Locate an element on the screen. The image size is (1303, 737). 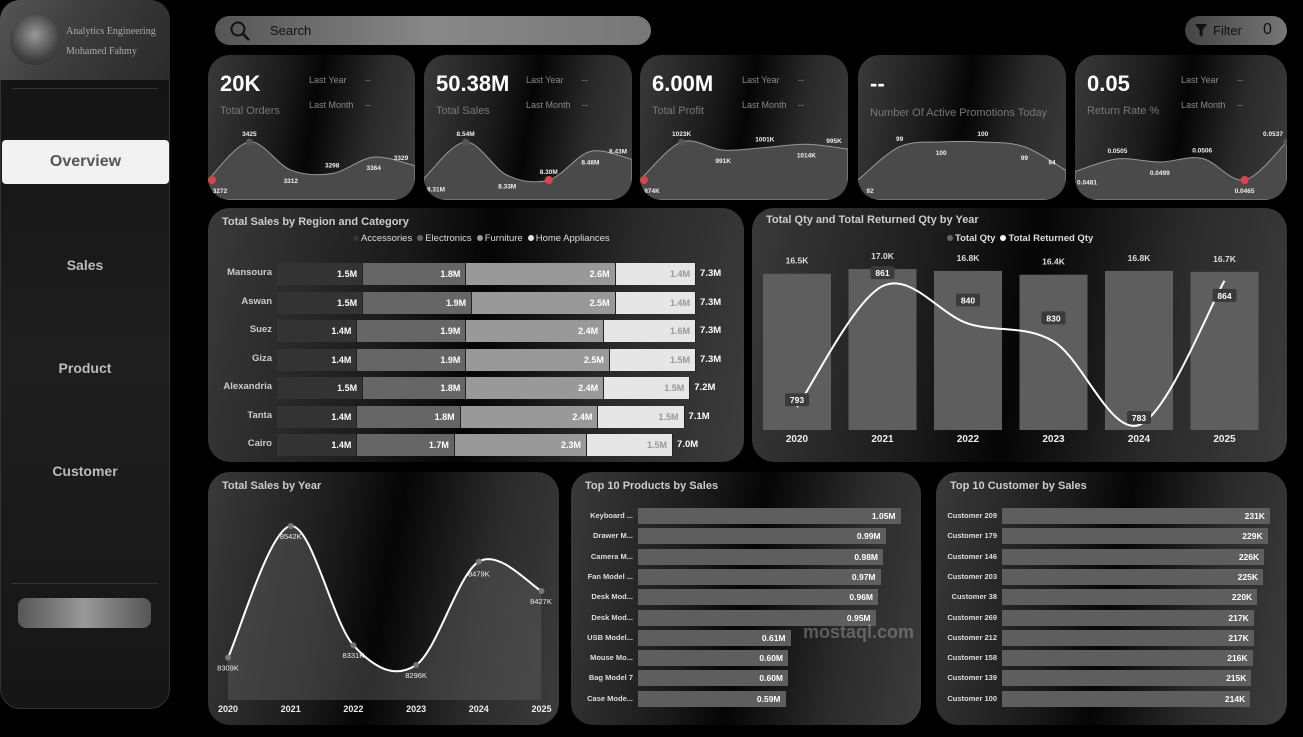
search-input: Search is located at coordinates (433, 30).